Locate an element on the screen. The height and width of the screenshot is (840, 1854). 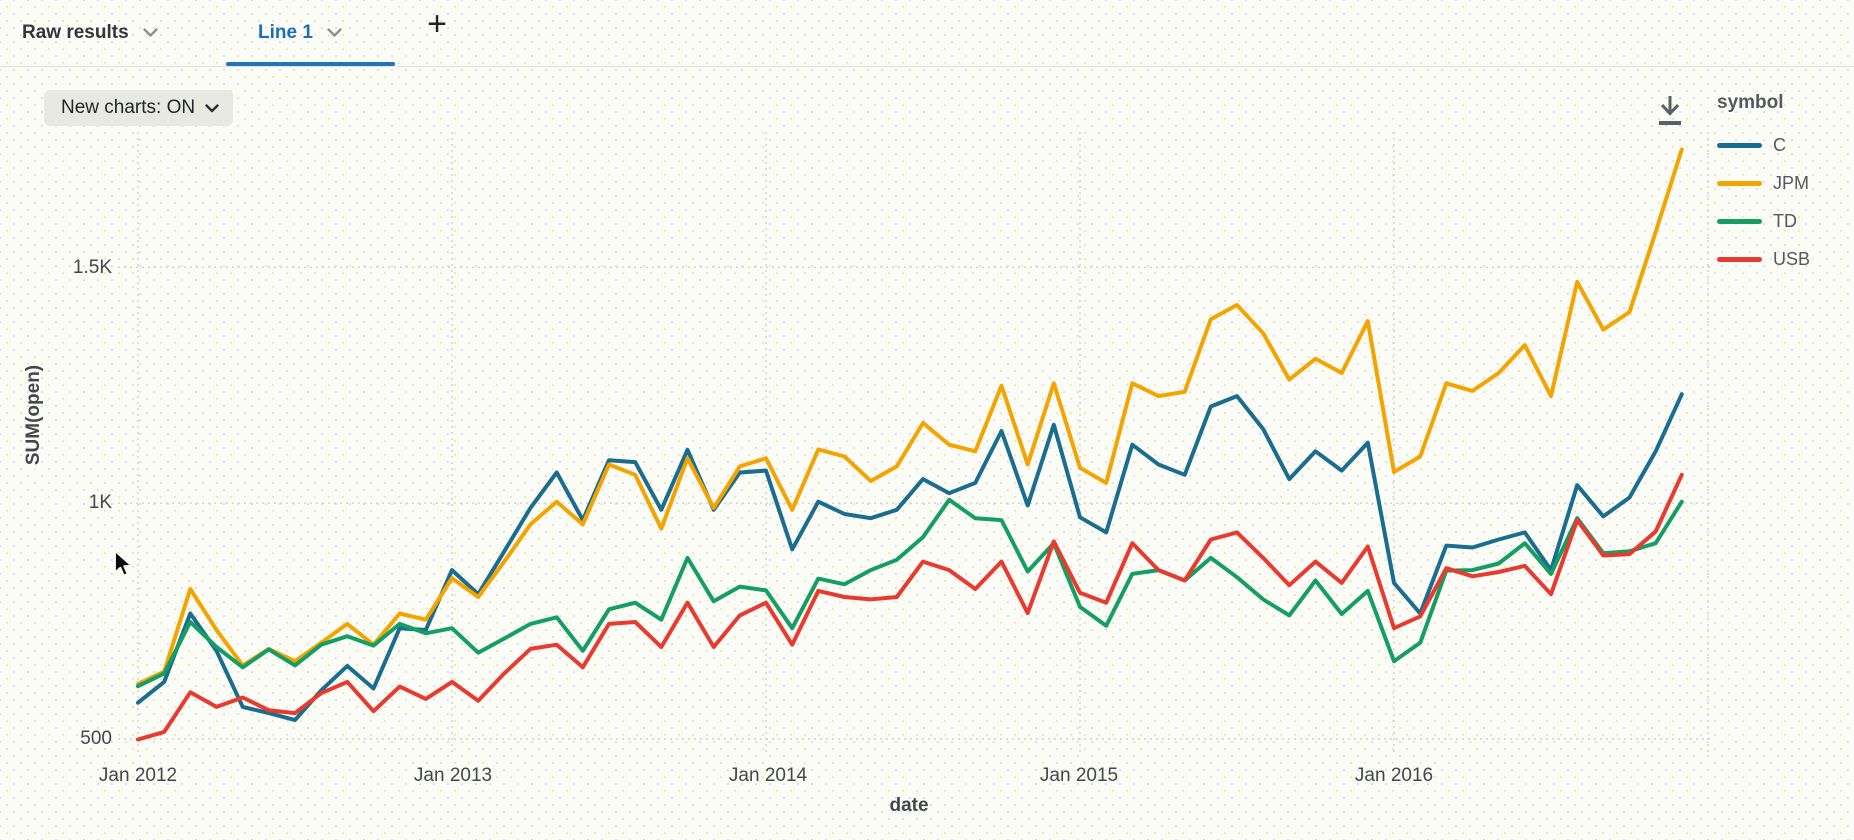
tab-raw-results: Raw results is located at coordinates (90, 33).